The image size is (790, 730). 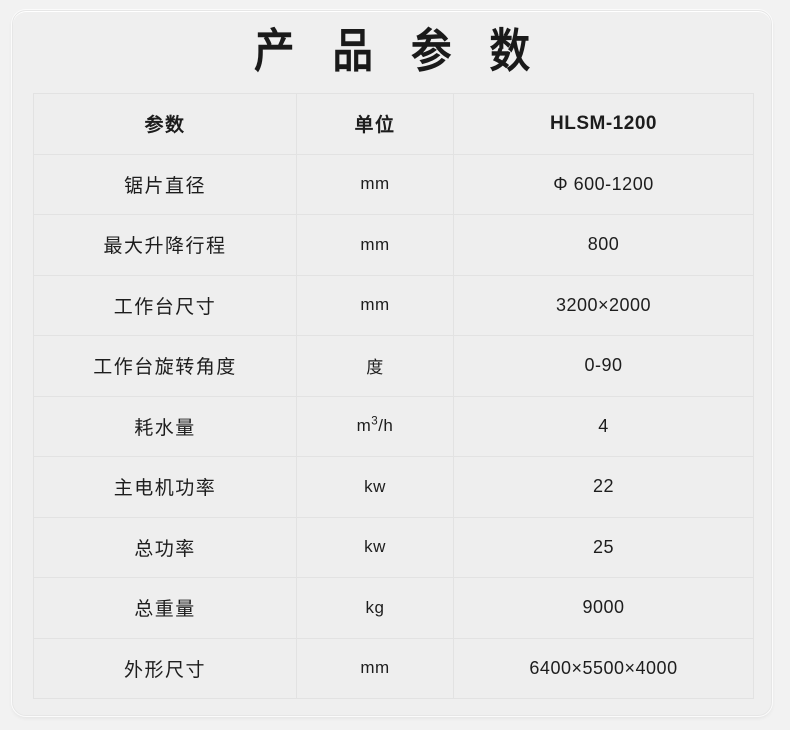 I want to click on cell-value: Φ 600-1200, so click(x=603, y=184).